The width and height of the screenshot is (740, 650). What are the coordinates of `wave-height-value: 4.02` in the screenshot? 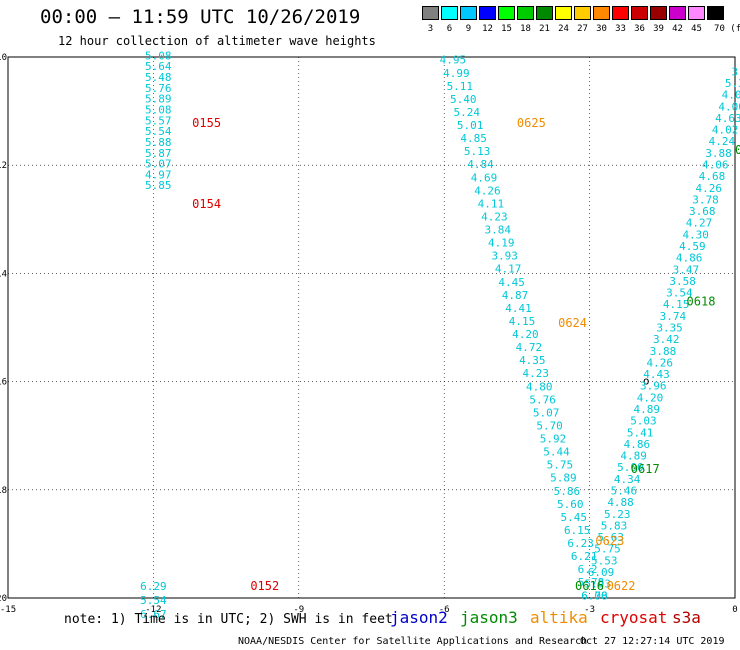 It's located at (725, 130).